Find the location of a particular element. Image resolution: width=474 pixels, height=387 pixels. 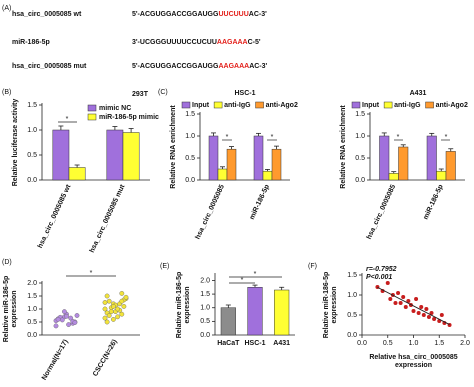

legend-label: miR-186-5p mimic is located at coordinates (129, 117).